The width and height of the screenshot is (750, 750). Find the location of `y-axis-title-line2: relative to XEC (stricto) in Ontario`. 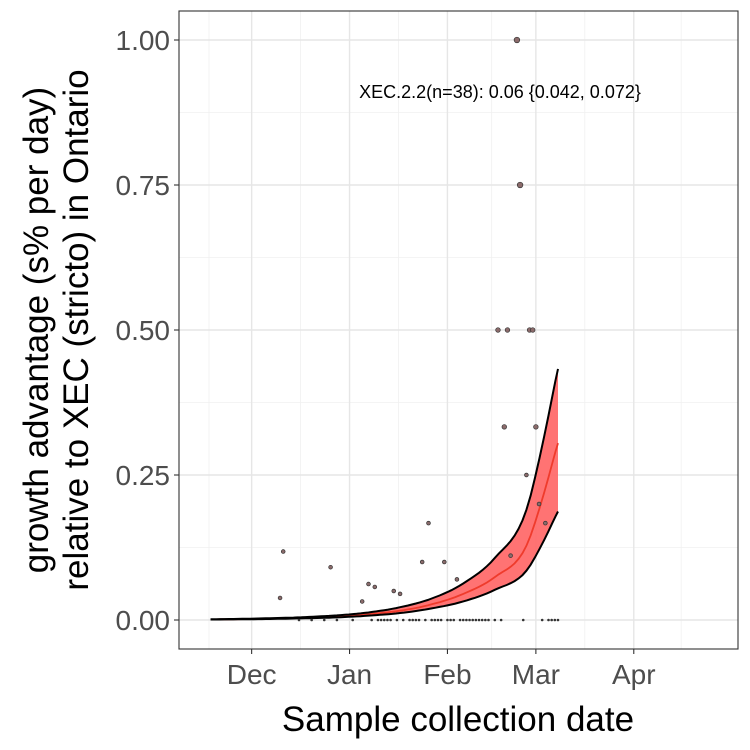

y-axis-title-line2: relative to XEC (stricto) in Ontario is located at coordinates (76, 329).